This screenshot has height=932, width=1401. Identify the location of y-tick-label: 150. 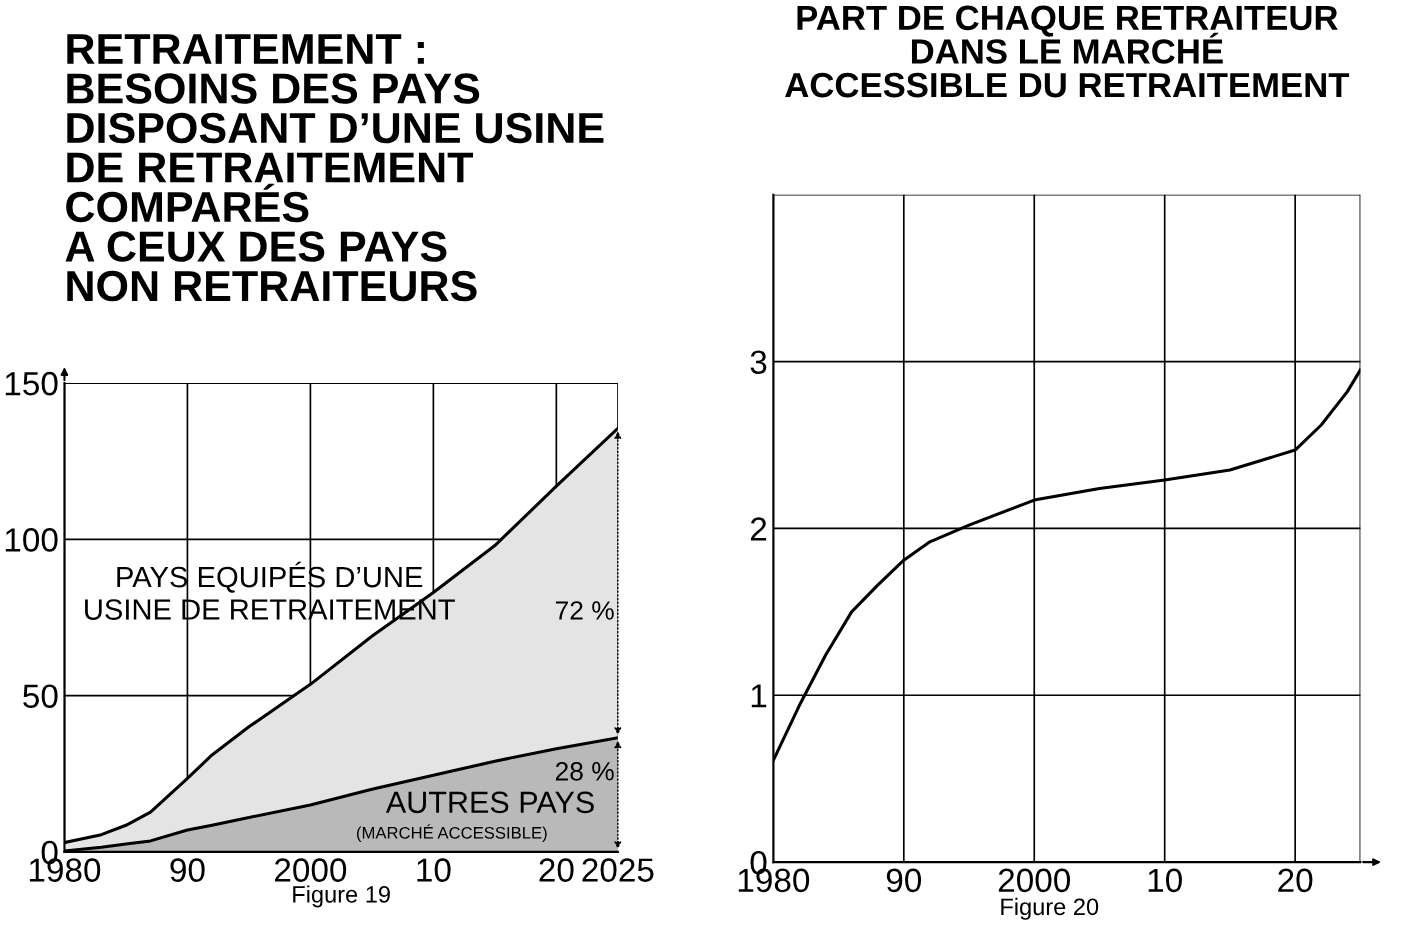
(31, 383).